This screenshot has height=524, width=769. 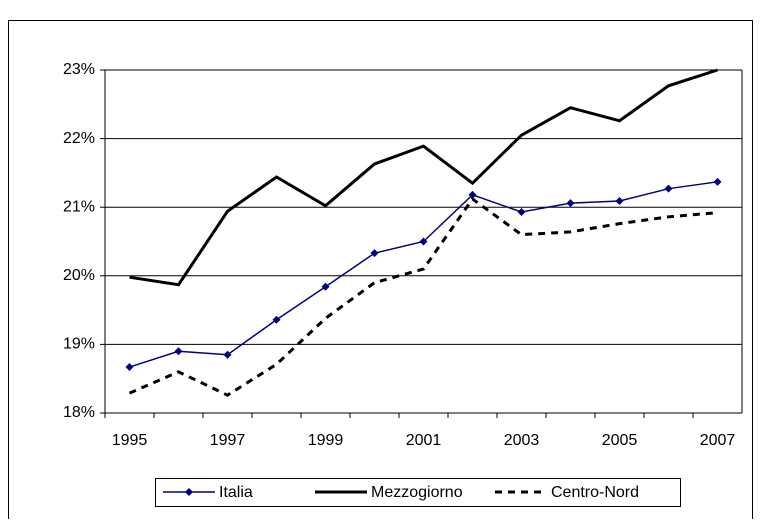 What do you see at coordinates (718, 440) in the screenshot?
I see `x-tick-label: 2007` at bounding box center [718, 440].